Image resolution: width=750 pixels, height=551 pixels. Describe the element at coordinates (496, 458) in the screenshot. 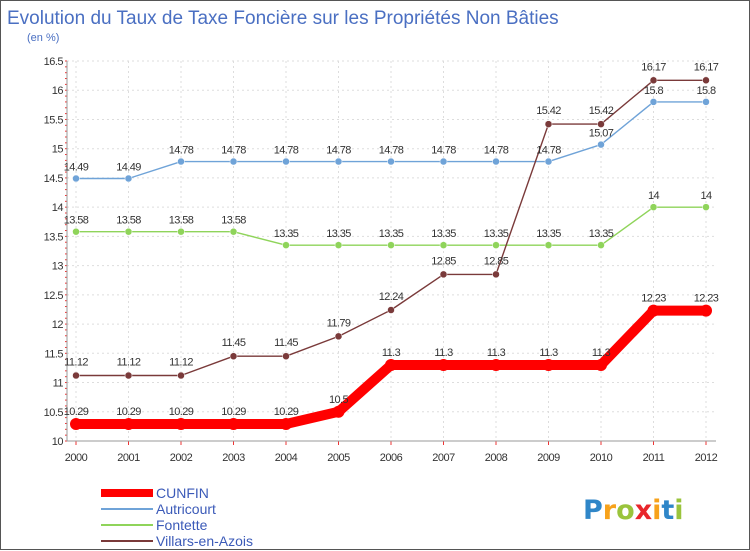

I see `x-tick-label: 2008` at that location.